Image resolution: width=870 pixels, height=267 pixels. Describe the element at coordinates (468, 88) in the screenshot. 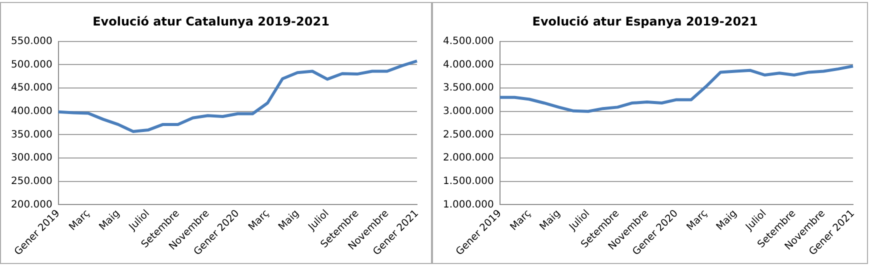

I see `y-tick-label: 3.500.000` at that location.